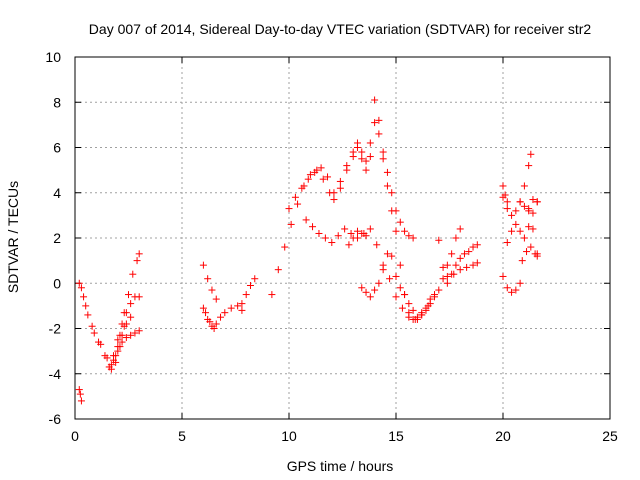 Image resolution: width=640 pixels, height=480 pixels. Describe the element at coordinates (13, 237) in the screenshot. I see `y-axis-label: SDTVAR / TECUs` at that location.